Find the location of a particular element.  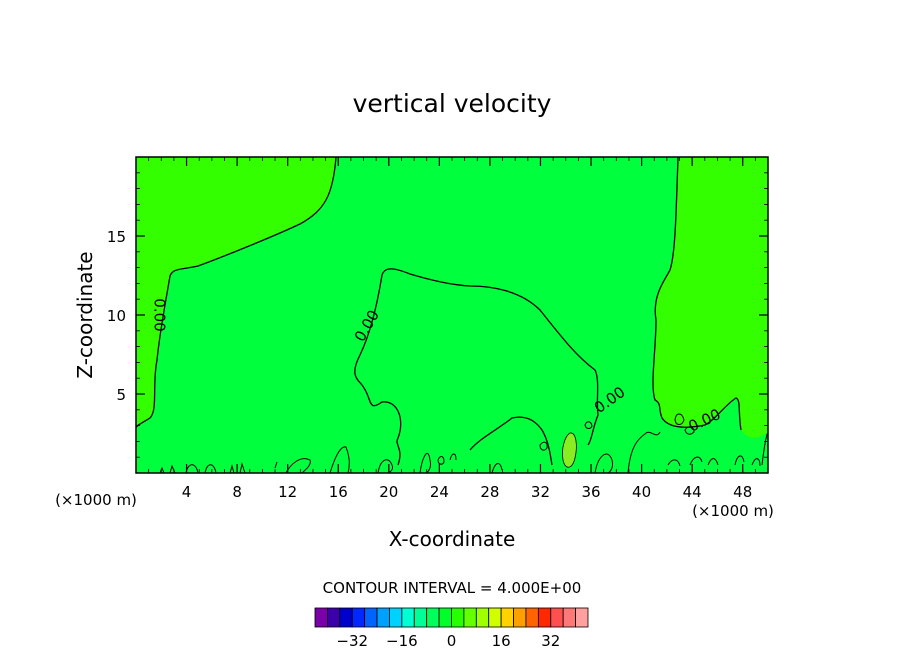

x-tick-label: 48 is located at coordinates (742, 492).